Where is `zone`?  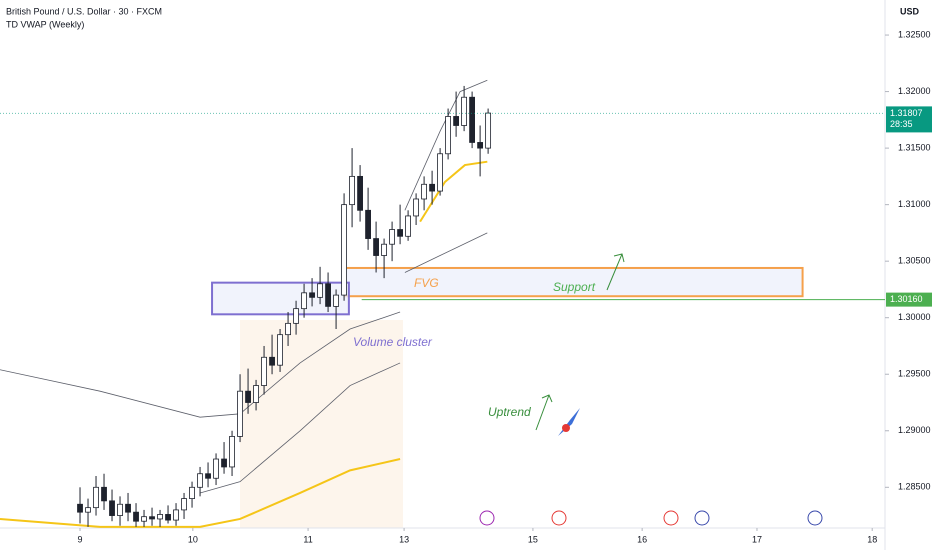
zone is located at coordinates (573, 282).